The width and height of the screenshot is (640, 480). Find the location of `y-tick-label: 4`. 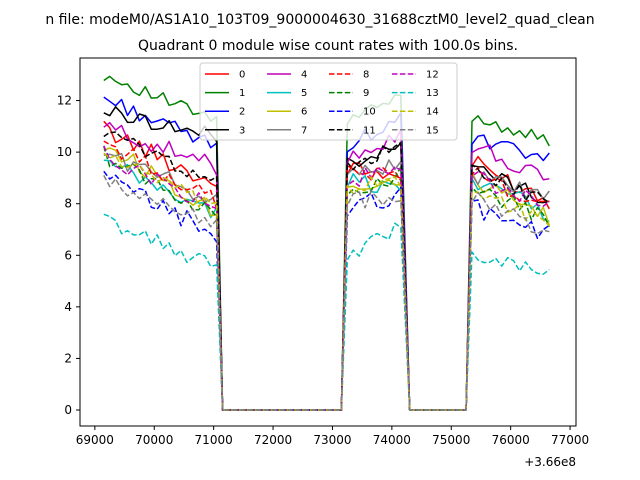

y-tick-label: 4 is located at coordinates (68, 307).